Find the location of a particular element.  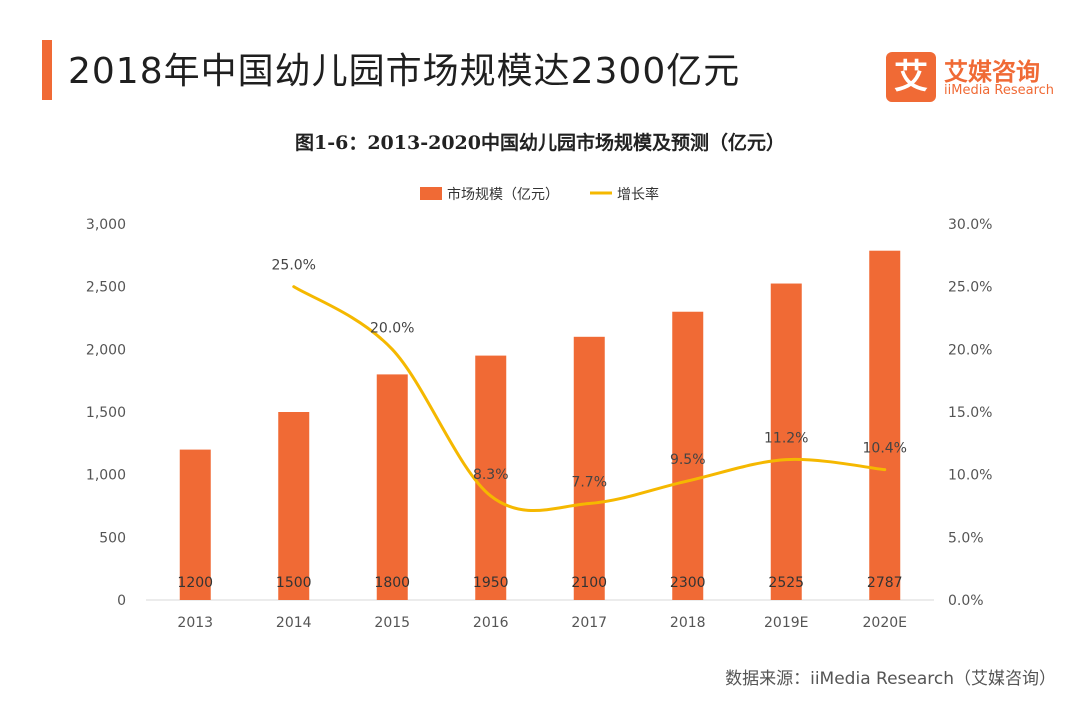

legend-bar-swatch is located at coordinates (431, 193).